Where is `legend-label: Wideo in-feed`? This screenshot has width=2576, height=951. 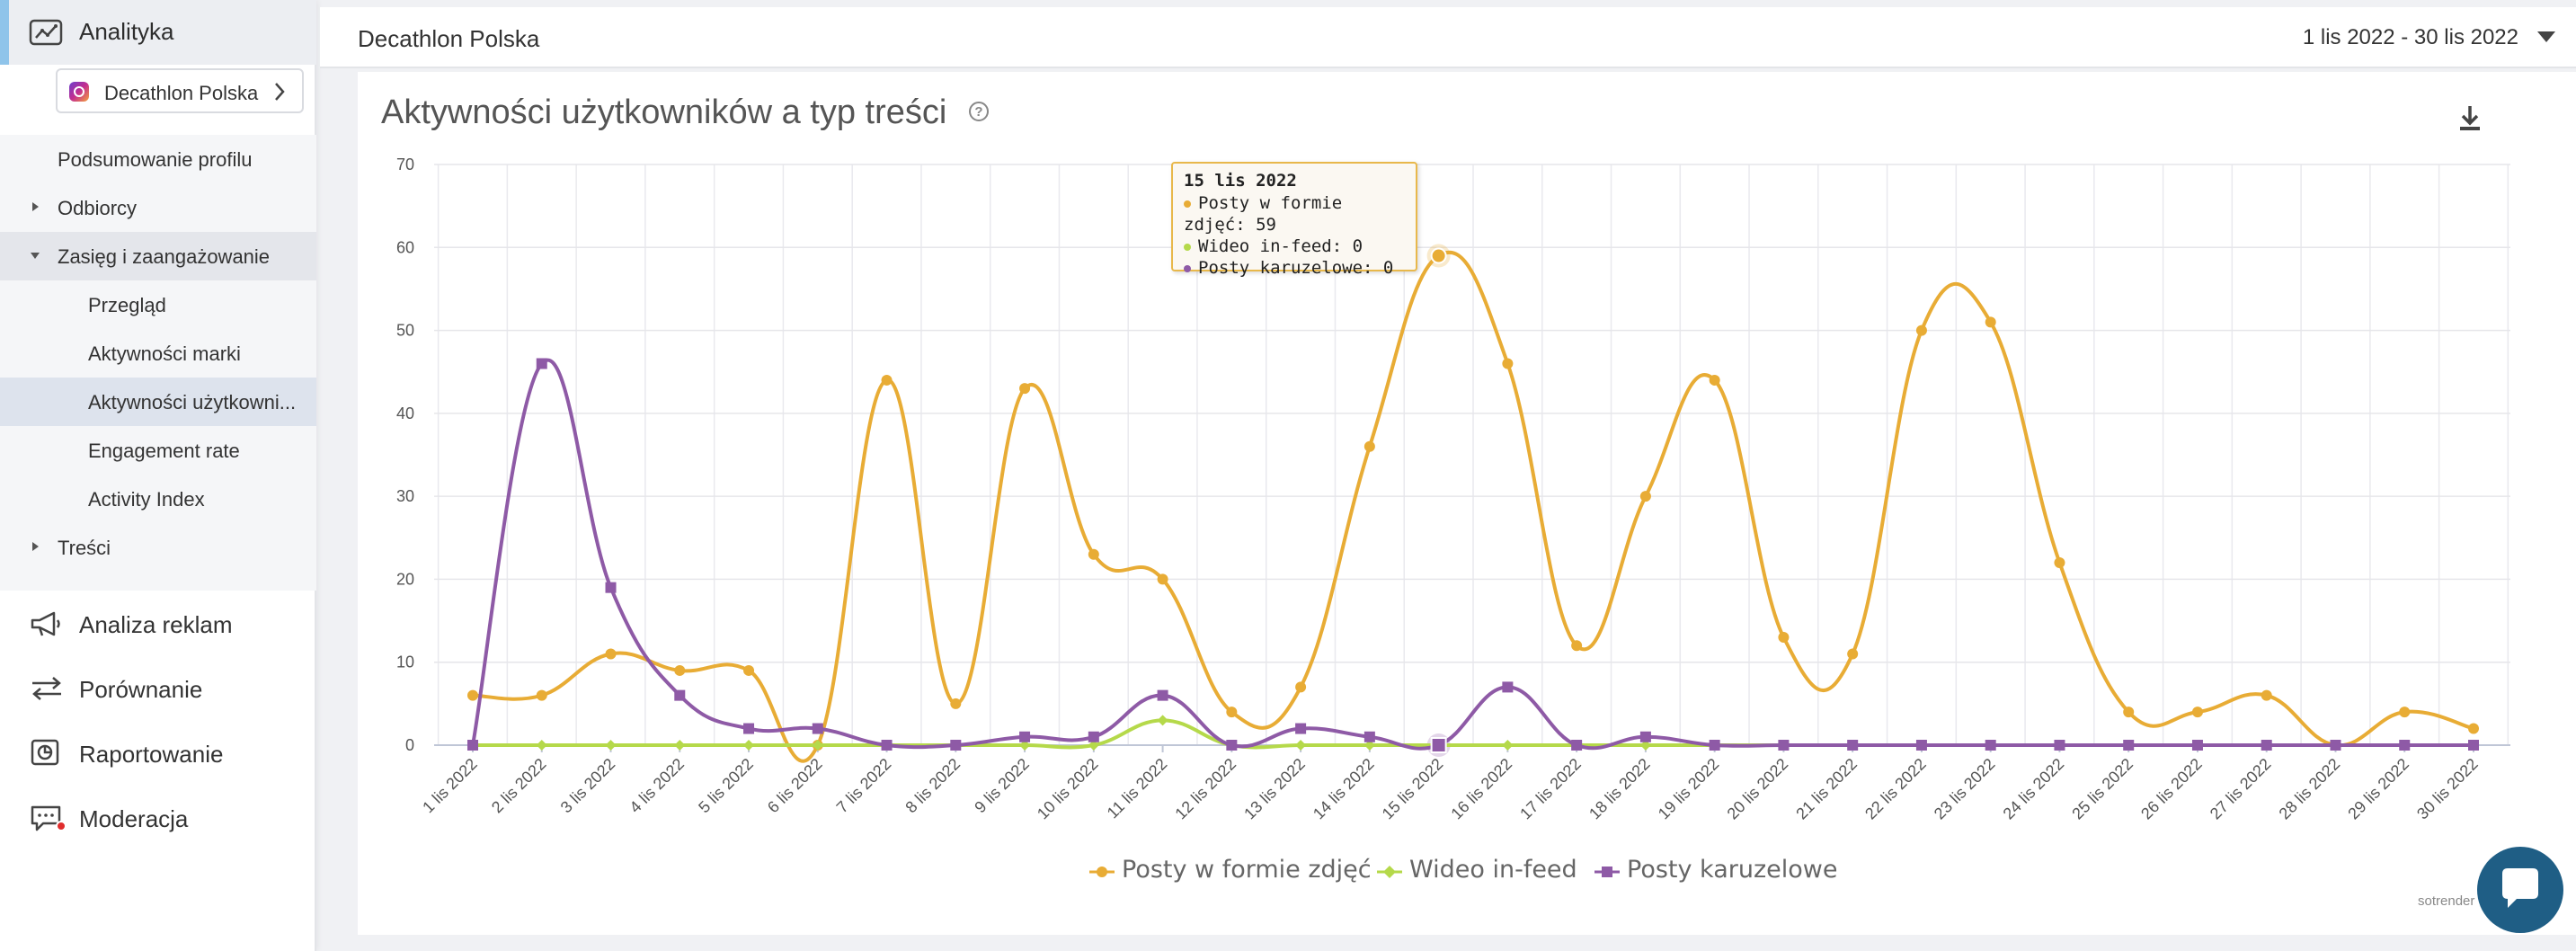 legend-label: Wideo in-feed is located at coordinates (1493, 870).